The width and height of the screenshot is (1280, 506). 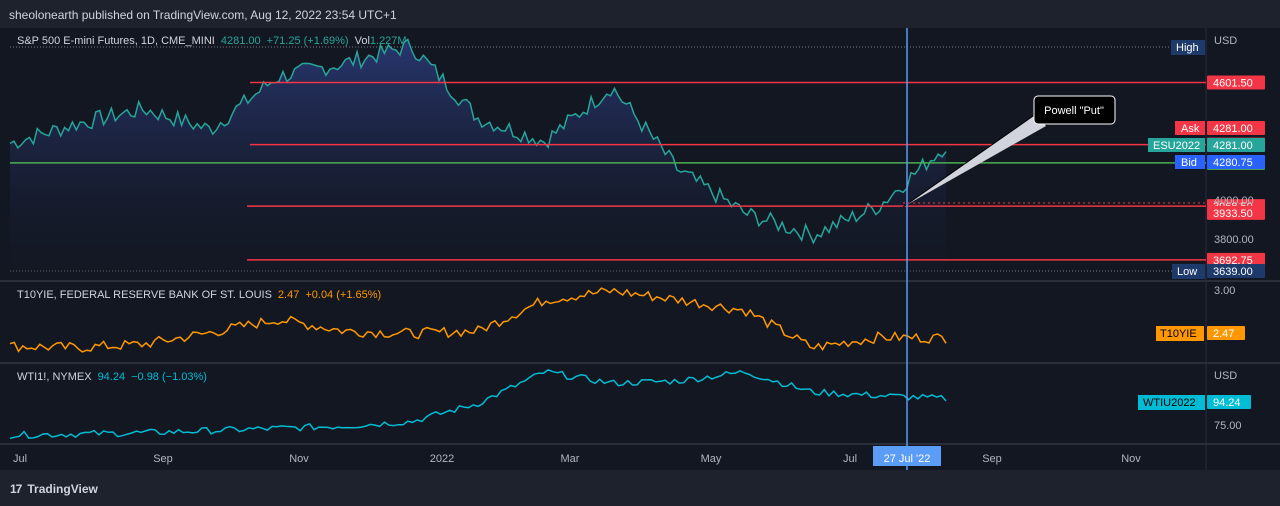 I want to click on level-price-tag-5: 3692.75, so click(x=1233, y=261).